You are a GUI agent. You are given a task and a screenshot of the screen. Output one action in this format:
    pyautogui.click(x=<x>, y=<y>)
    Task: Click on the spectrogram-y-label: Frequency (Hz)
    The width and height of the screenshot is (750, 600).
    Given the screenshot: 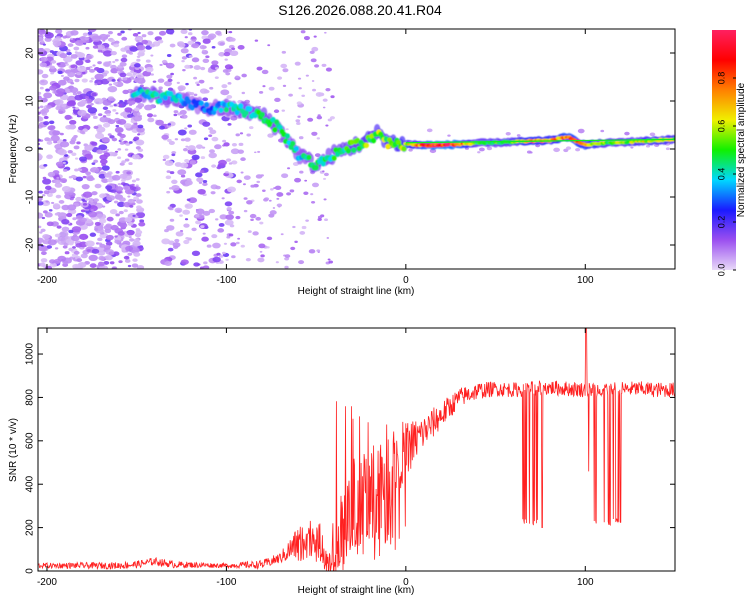 What is the action you would take?
    pyautogui.click(x=13, y=149)
    